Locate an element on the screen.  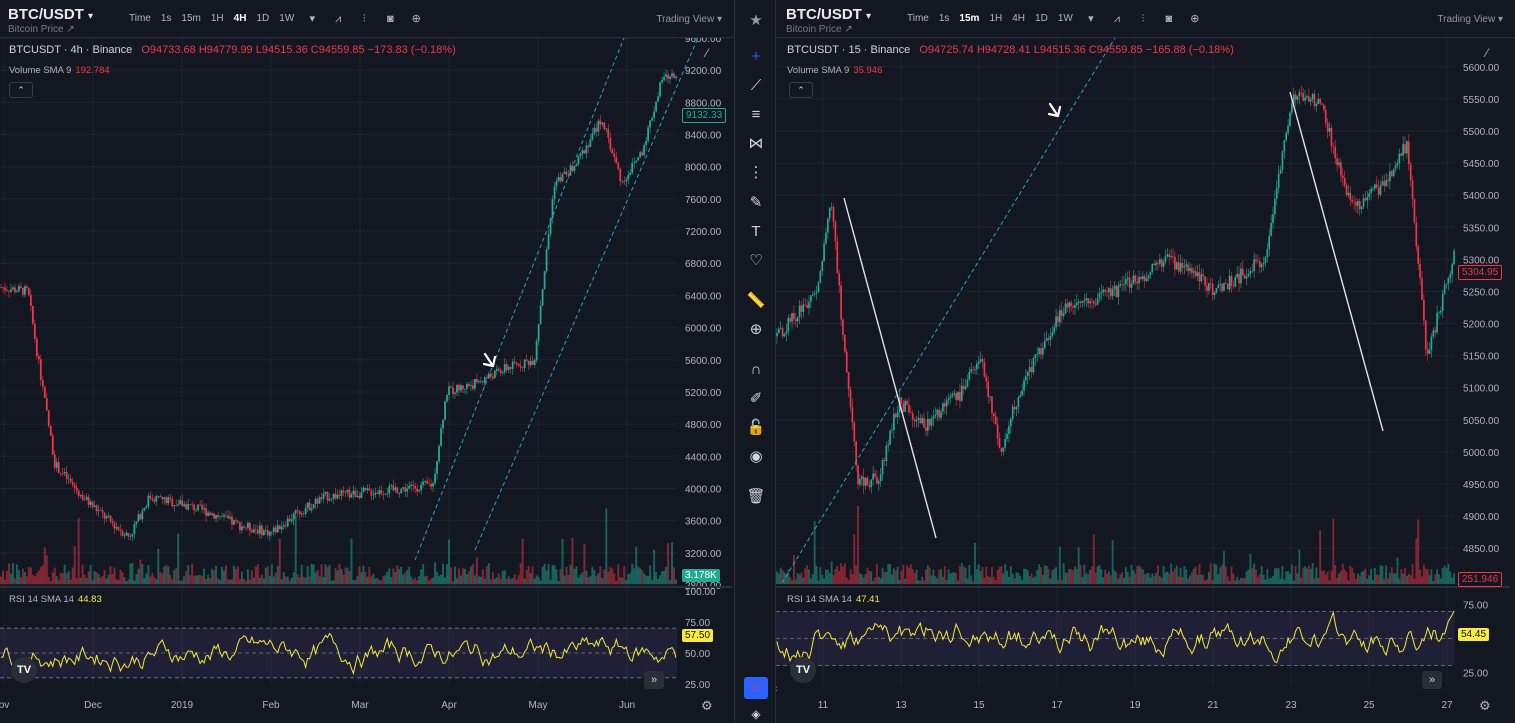
left-scroll-right-button: » is located at coordinates (654, 680).